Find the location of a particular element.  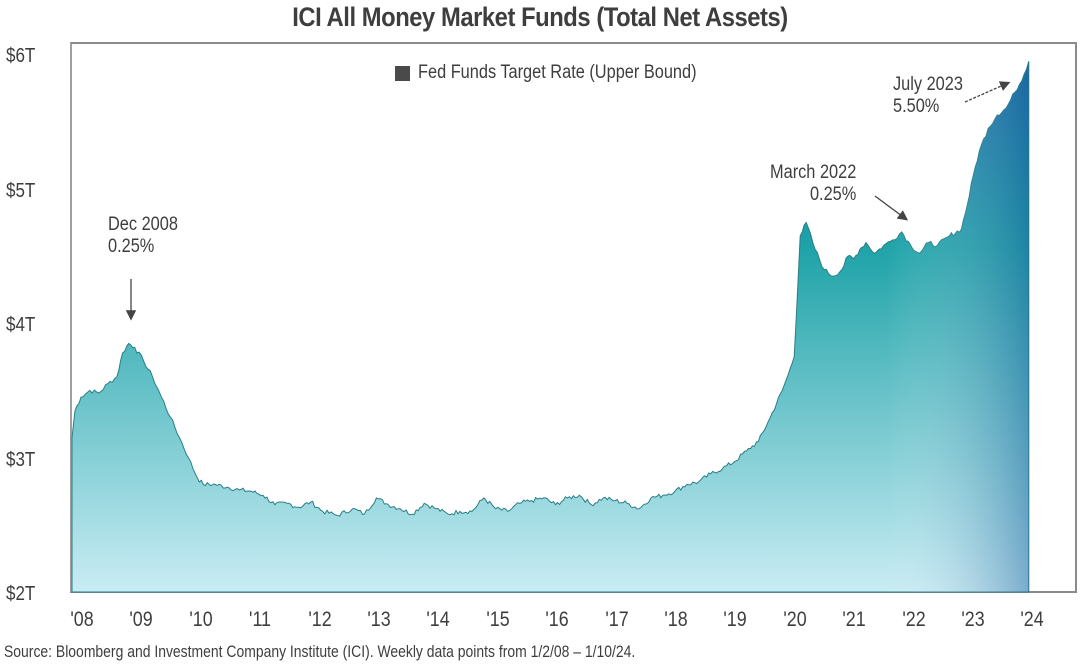

x-tick: '14 is located at coordinates (438, 619).